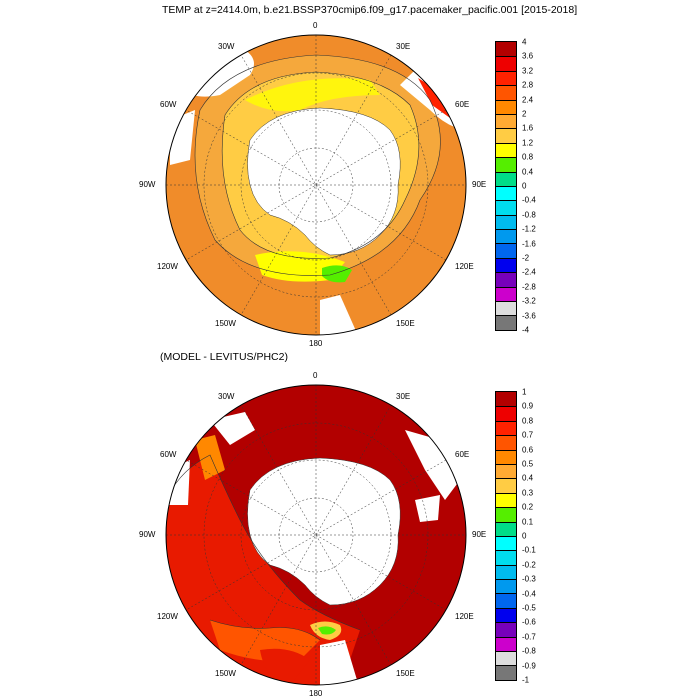 This screenshot has height=700, width=700. Describe the element at coordinates (210, 457) in the screenshot. I see `bottom-orange-patch-west` at that location.